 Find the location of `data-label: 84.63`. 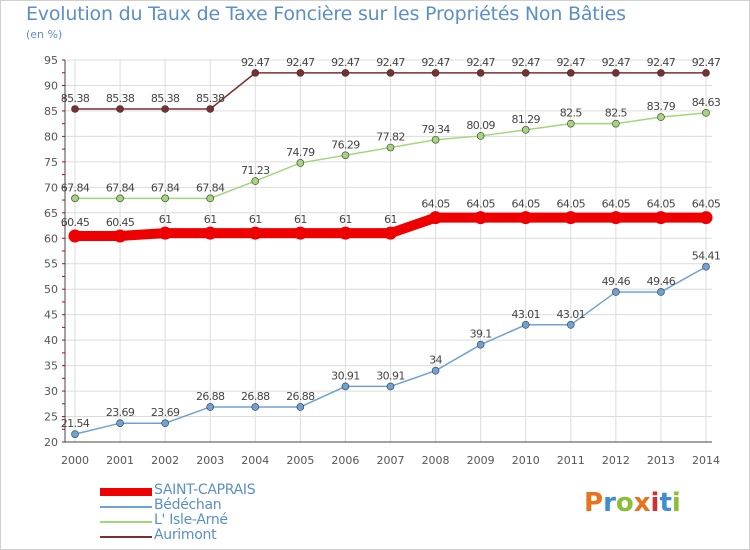

data-label: 84.63 is located at coordinates (706, 102).